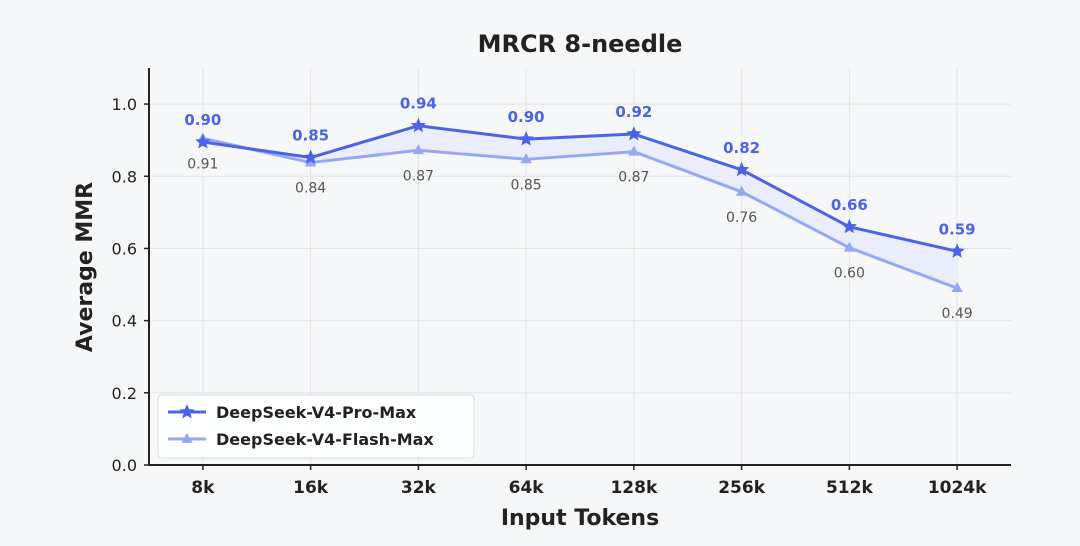 The height and width of the screenshot is (546, 1080). I want to click on legend: DeepSeek-V4-Pro-Max DeepSeek-V4-Flash-Max, so click(316, 426).